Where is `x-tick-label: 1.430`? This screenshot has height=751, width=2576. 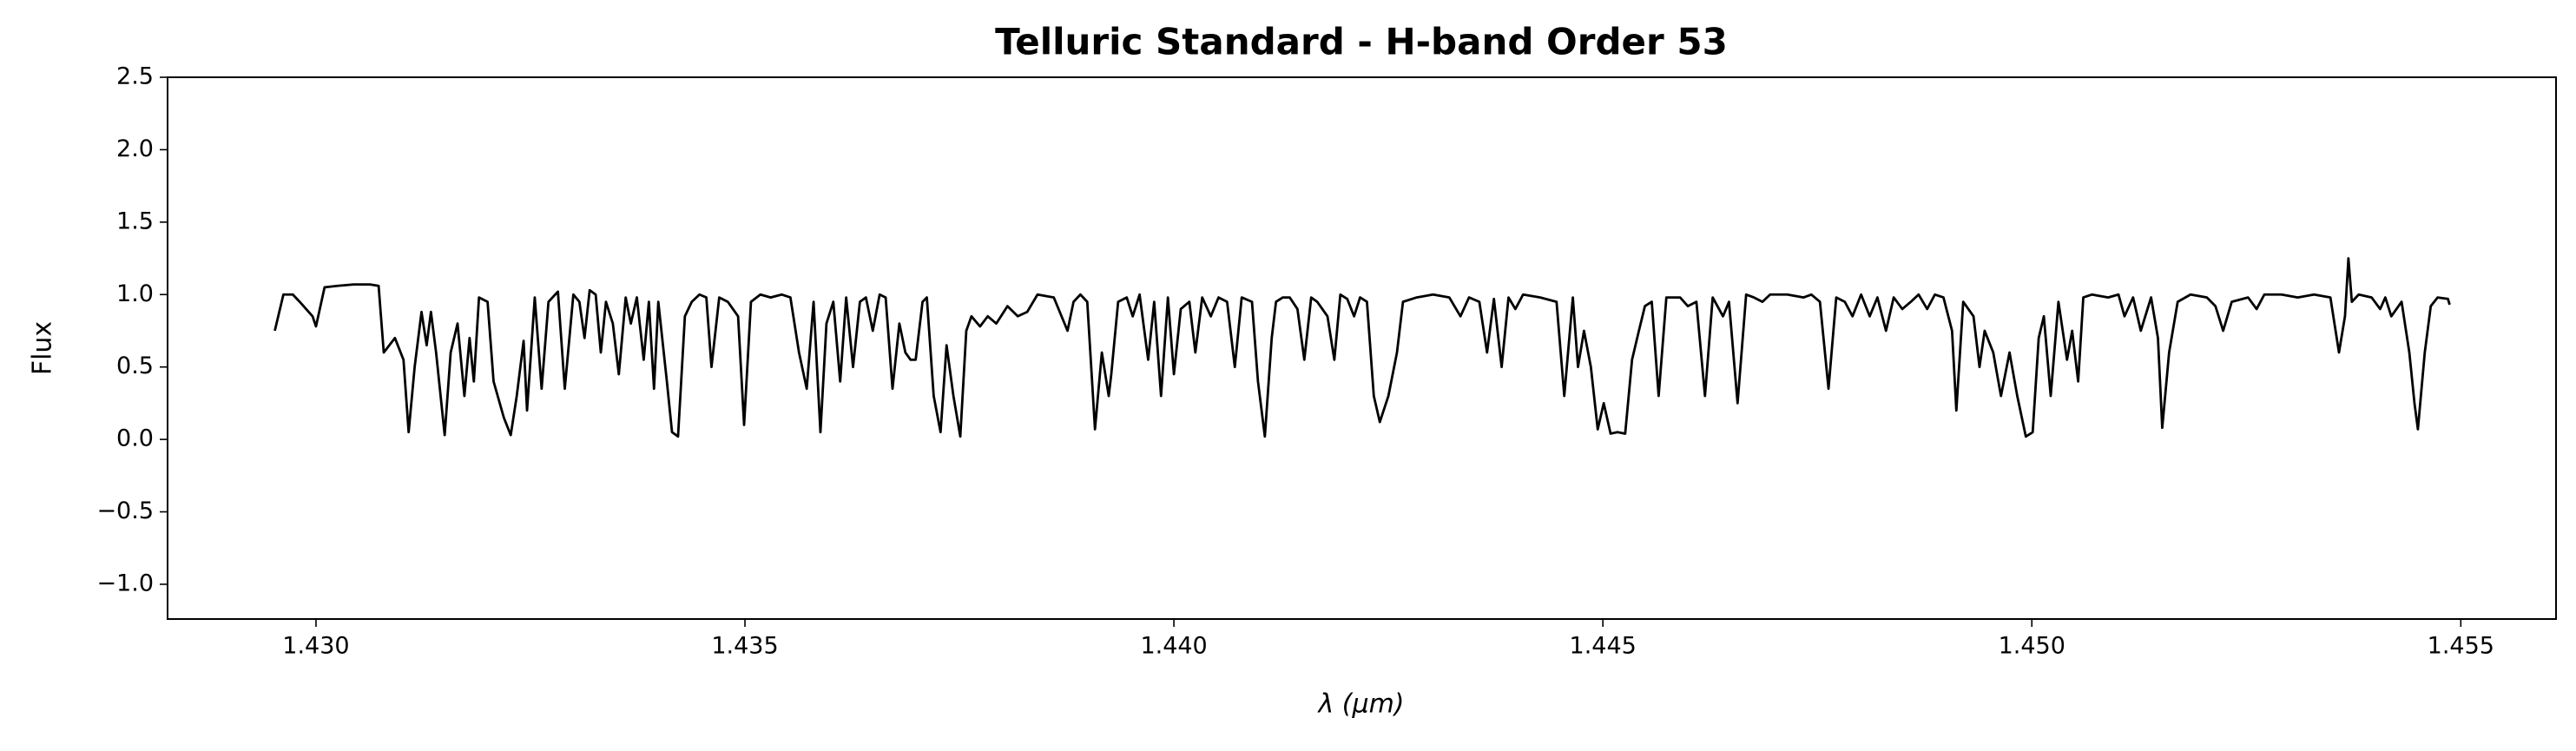 x-tick-label: 1.430 is located at coordinates (315, 646).